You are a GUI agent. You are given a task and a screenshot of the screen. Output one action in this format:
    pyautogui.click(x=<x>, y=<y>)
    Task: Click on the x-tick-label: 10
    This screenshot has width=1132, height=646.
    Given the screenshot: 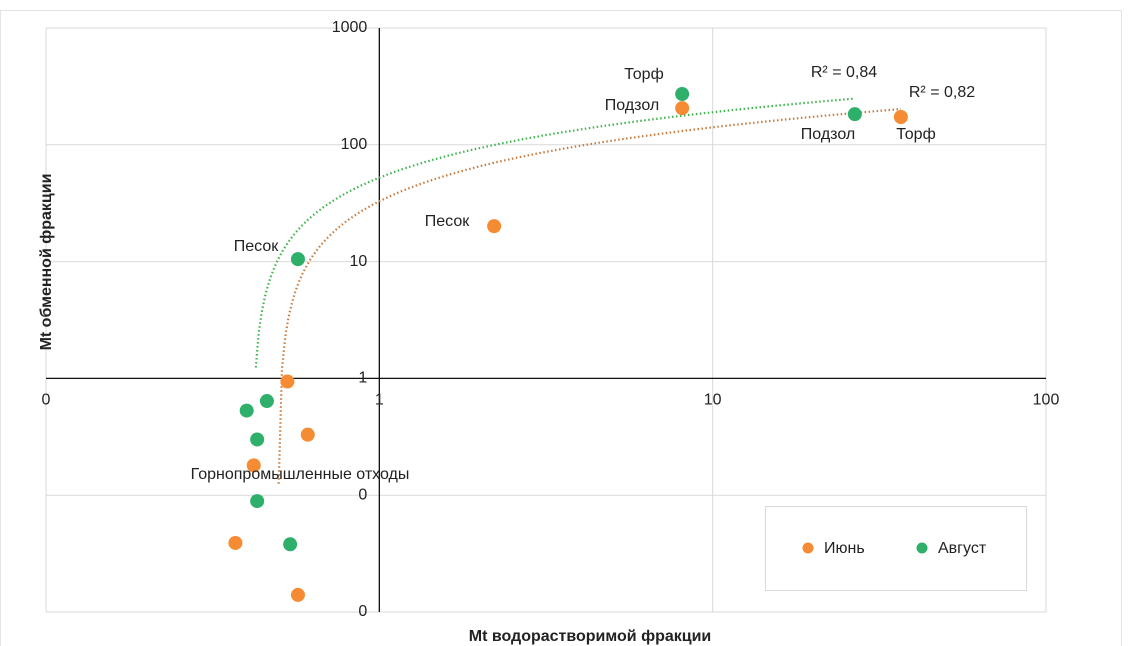 What is the action you would take?
    pyautogui.click(x=713, y=400)
    